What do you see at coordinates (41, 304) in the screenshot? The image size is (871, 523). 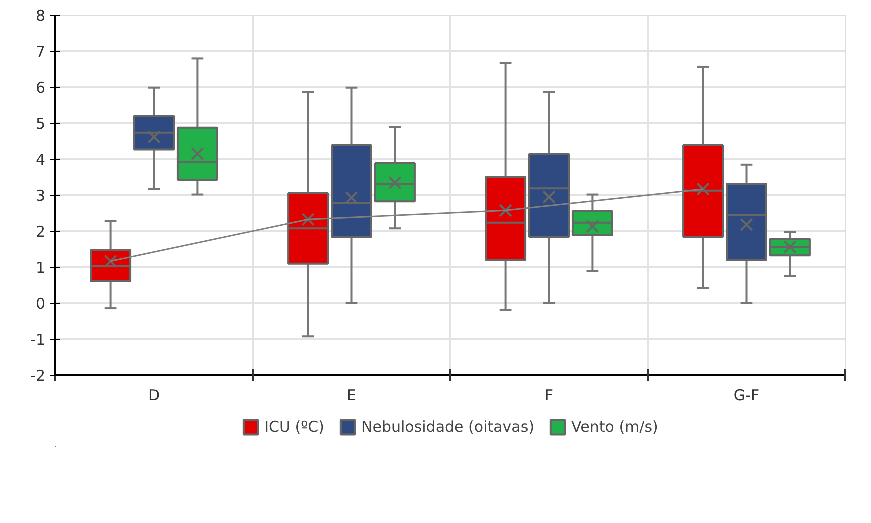 I see `y-tick-label: 0` at bounding box center [41, 304].